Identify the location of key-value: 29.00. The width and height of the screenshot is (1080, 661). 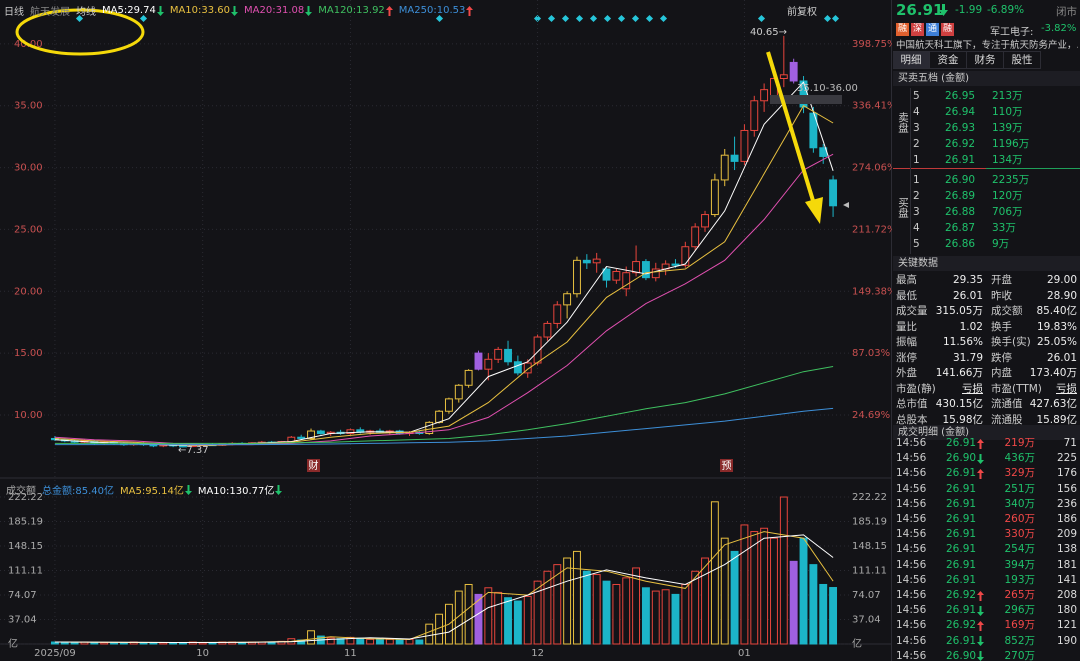
(1061, 280).